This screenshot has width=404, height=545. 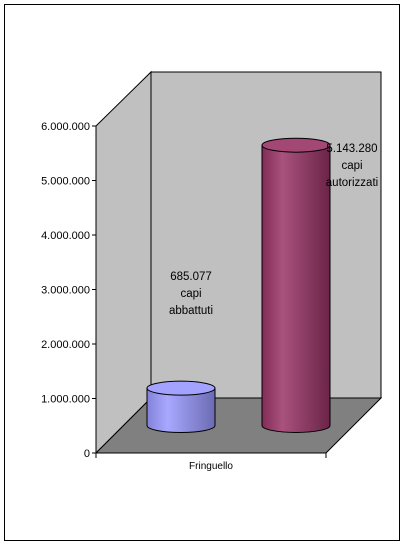 What do you see at coordinates (123, 262) in the screenshot?
I see `chart-side-wall` at bounding box center [123, 262].